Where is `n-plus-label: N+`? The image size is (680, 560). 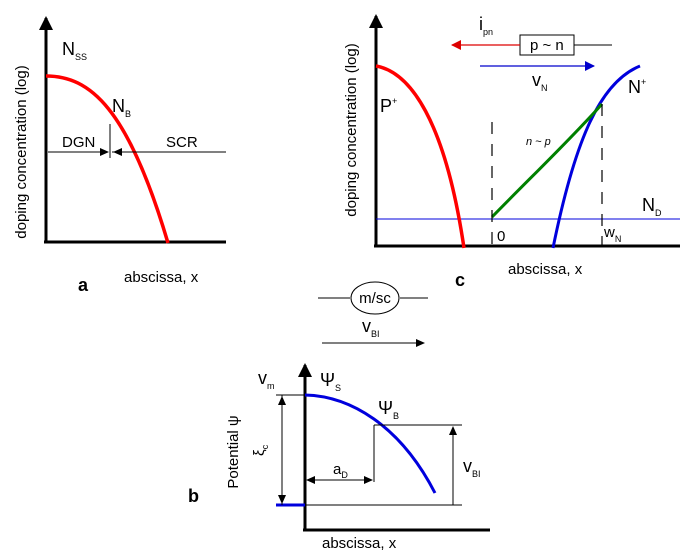 n-plus-label: N+ is located at coordinates (637, 87).